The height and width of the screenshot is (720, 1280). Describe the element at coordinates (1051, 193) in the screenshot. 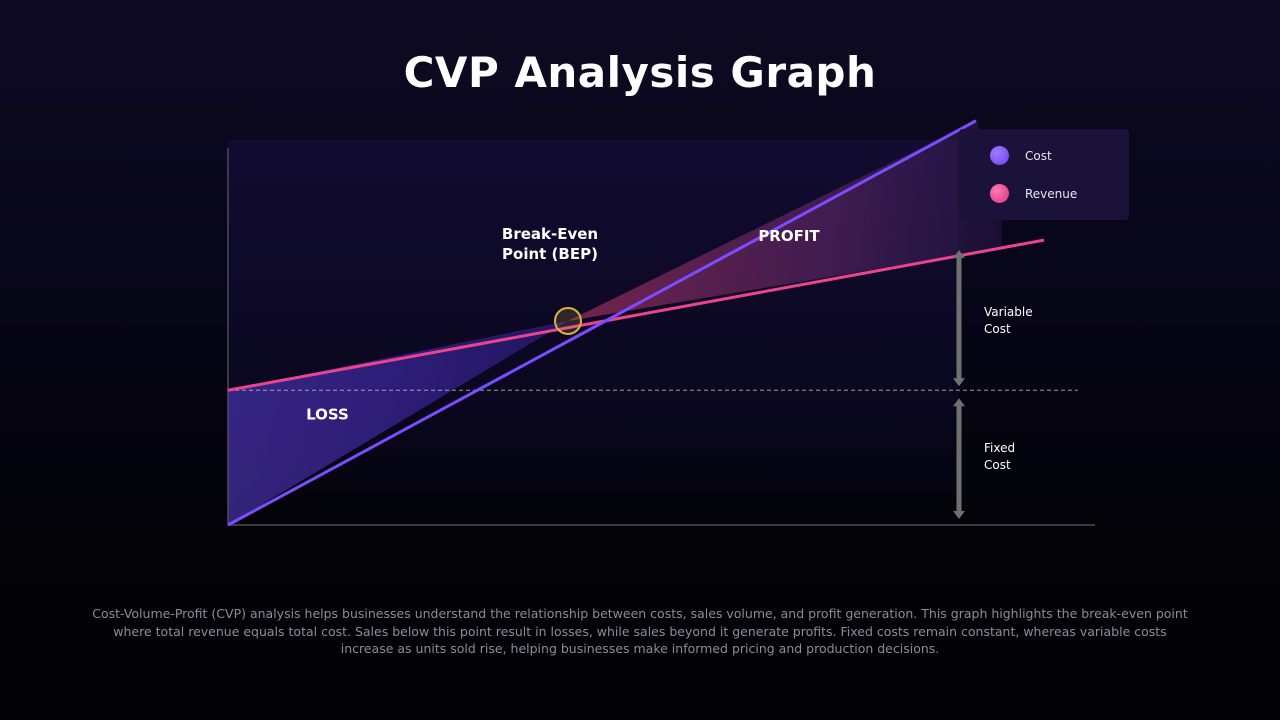

I see `legend-label-revenue: Revenue` at that location.